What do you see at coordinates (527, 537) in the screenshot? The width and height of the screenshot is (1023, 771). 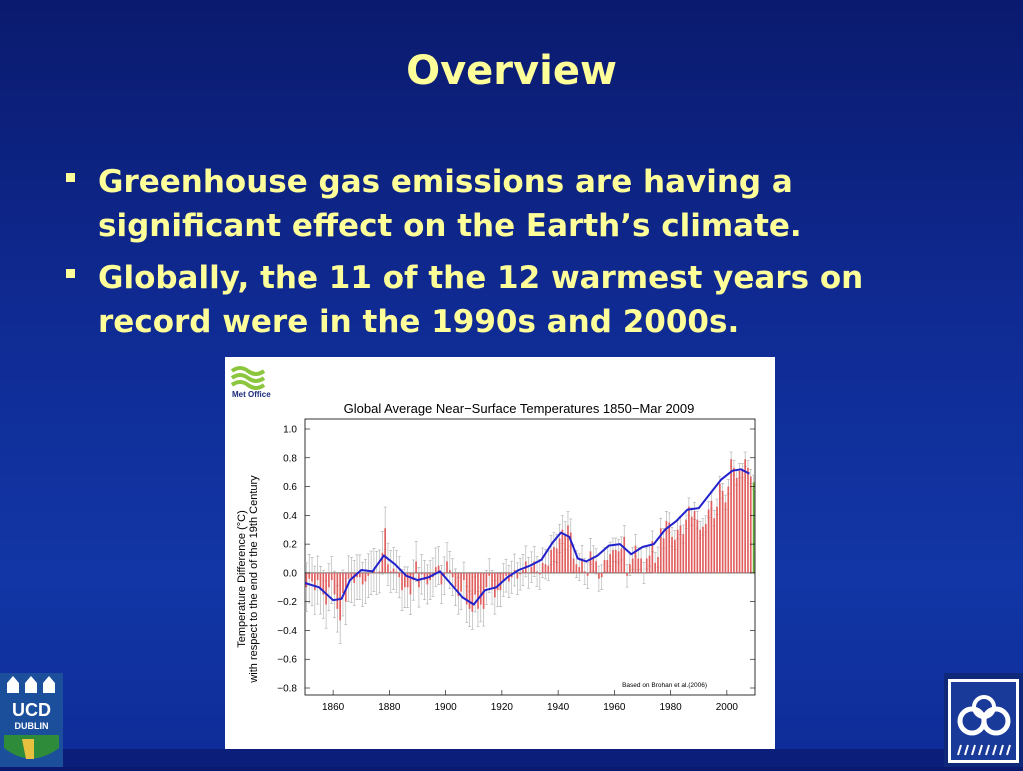 I see `smoothed-series-line` at bounding box center [527, 537].